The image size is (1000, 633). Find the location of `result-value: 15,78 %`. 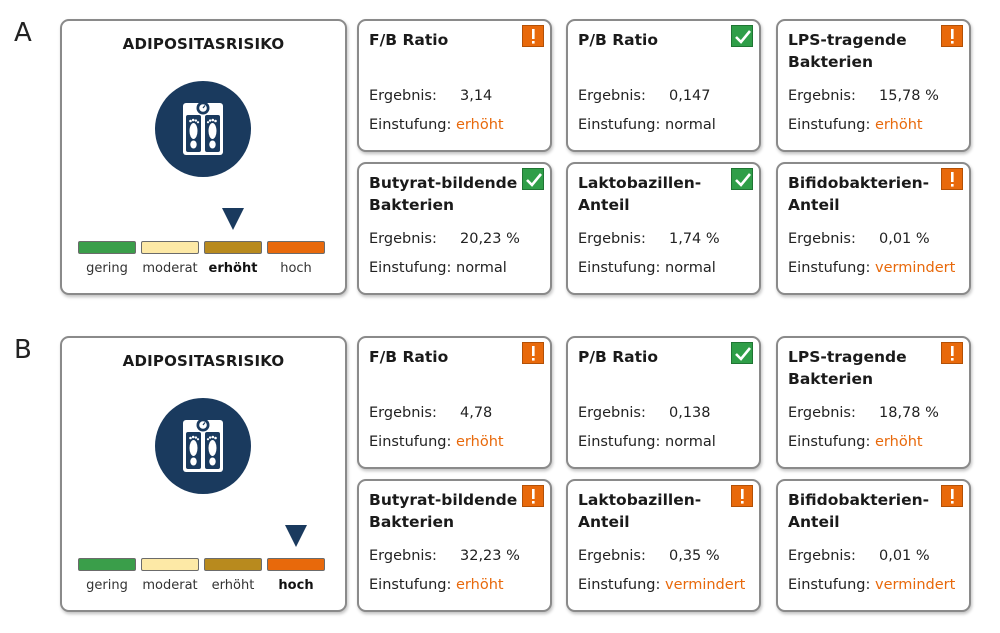

result-value: 15,78 % is located at coordinates (909, 96).